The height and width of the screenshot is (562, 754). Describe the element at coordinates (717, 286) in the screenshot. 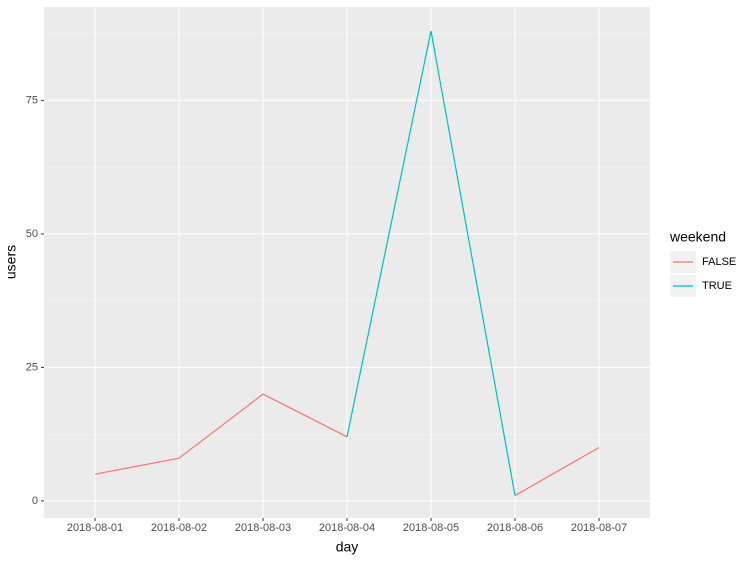

I see `legend-label: TRUE` at that location.